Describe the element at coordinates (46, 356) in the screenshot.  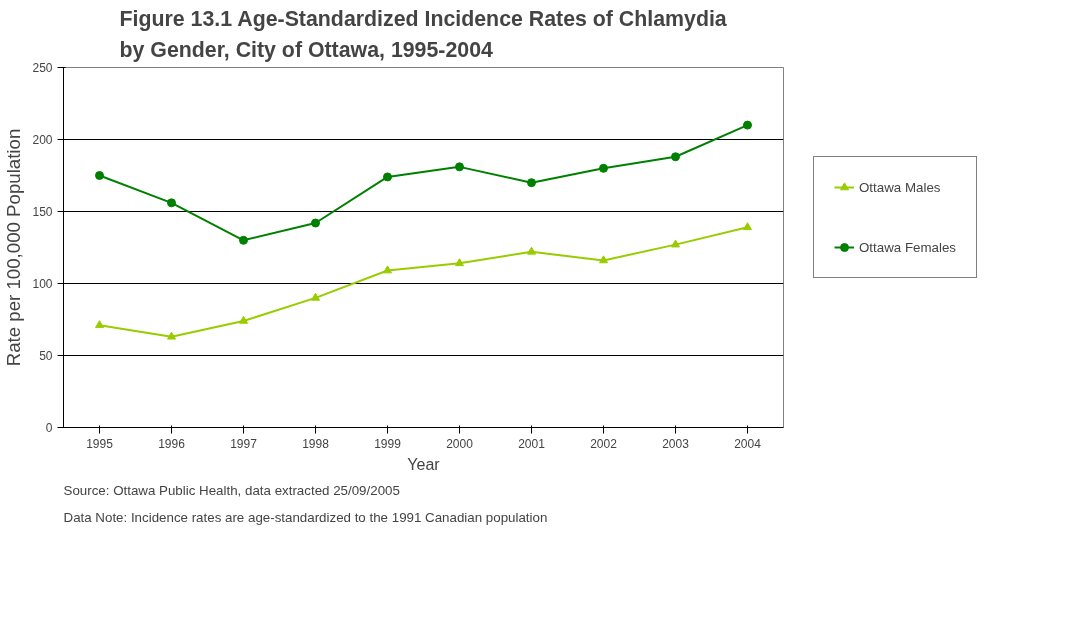
I see `y-tick-label: 50` at that location.